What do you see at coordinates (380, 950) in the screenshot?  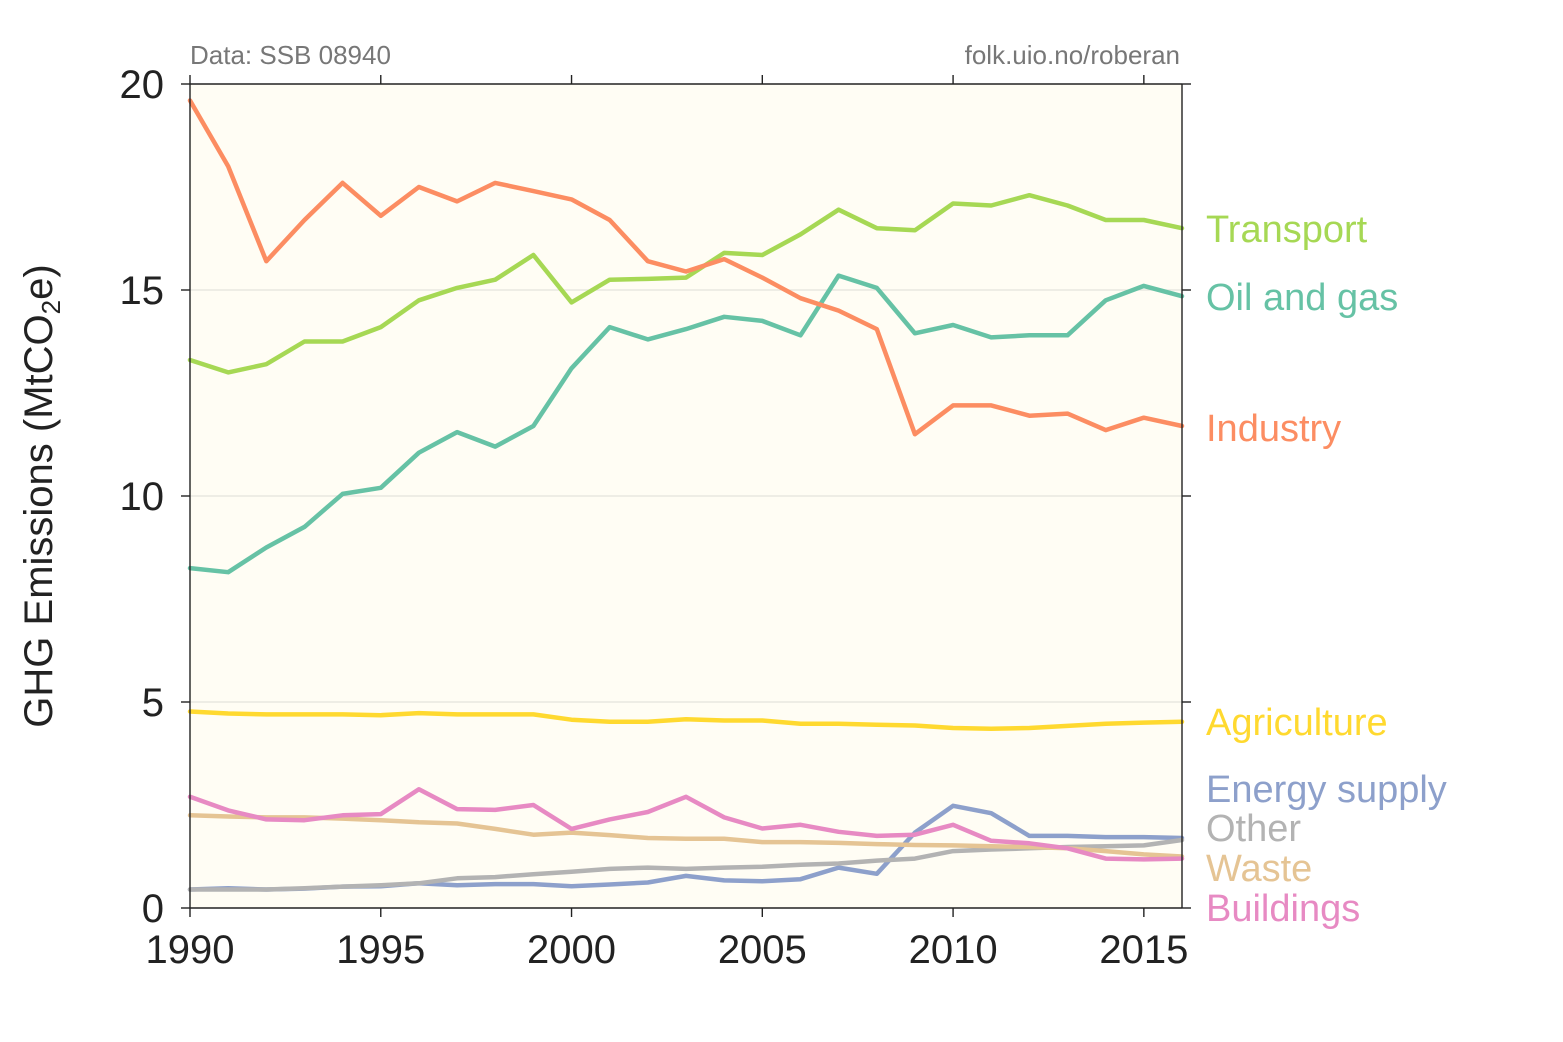 I see `x-tick-label-1995: 1995` at bounding box center [380, 950].